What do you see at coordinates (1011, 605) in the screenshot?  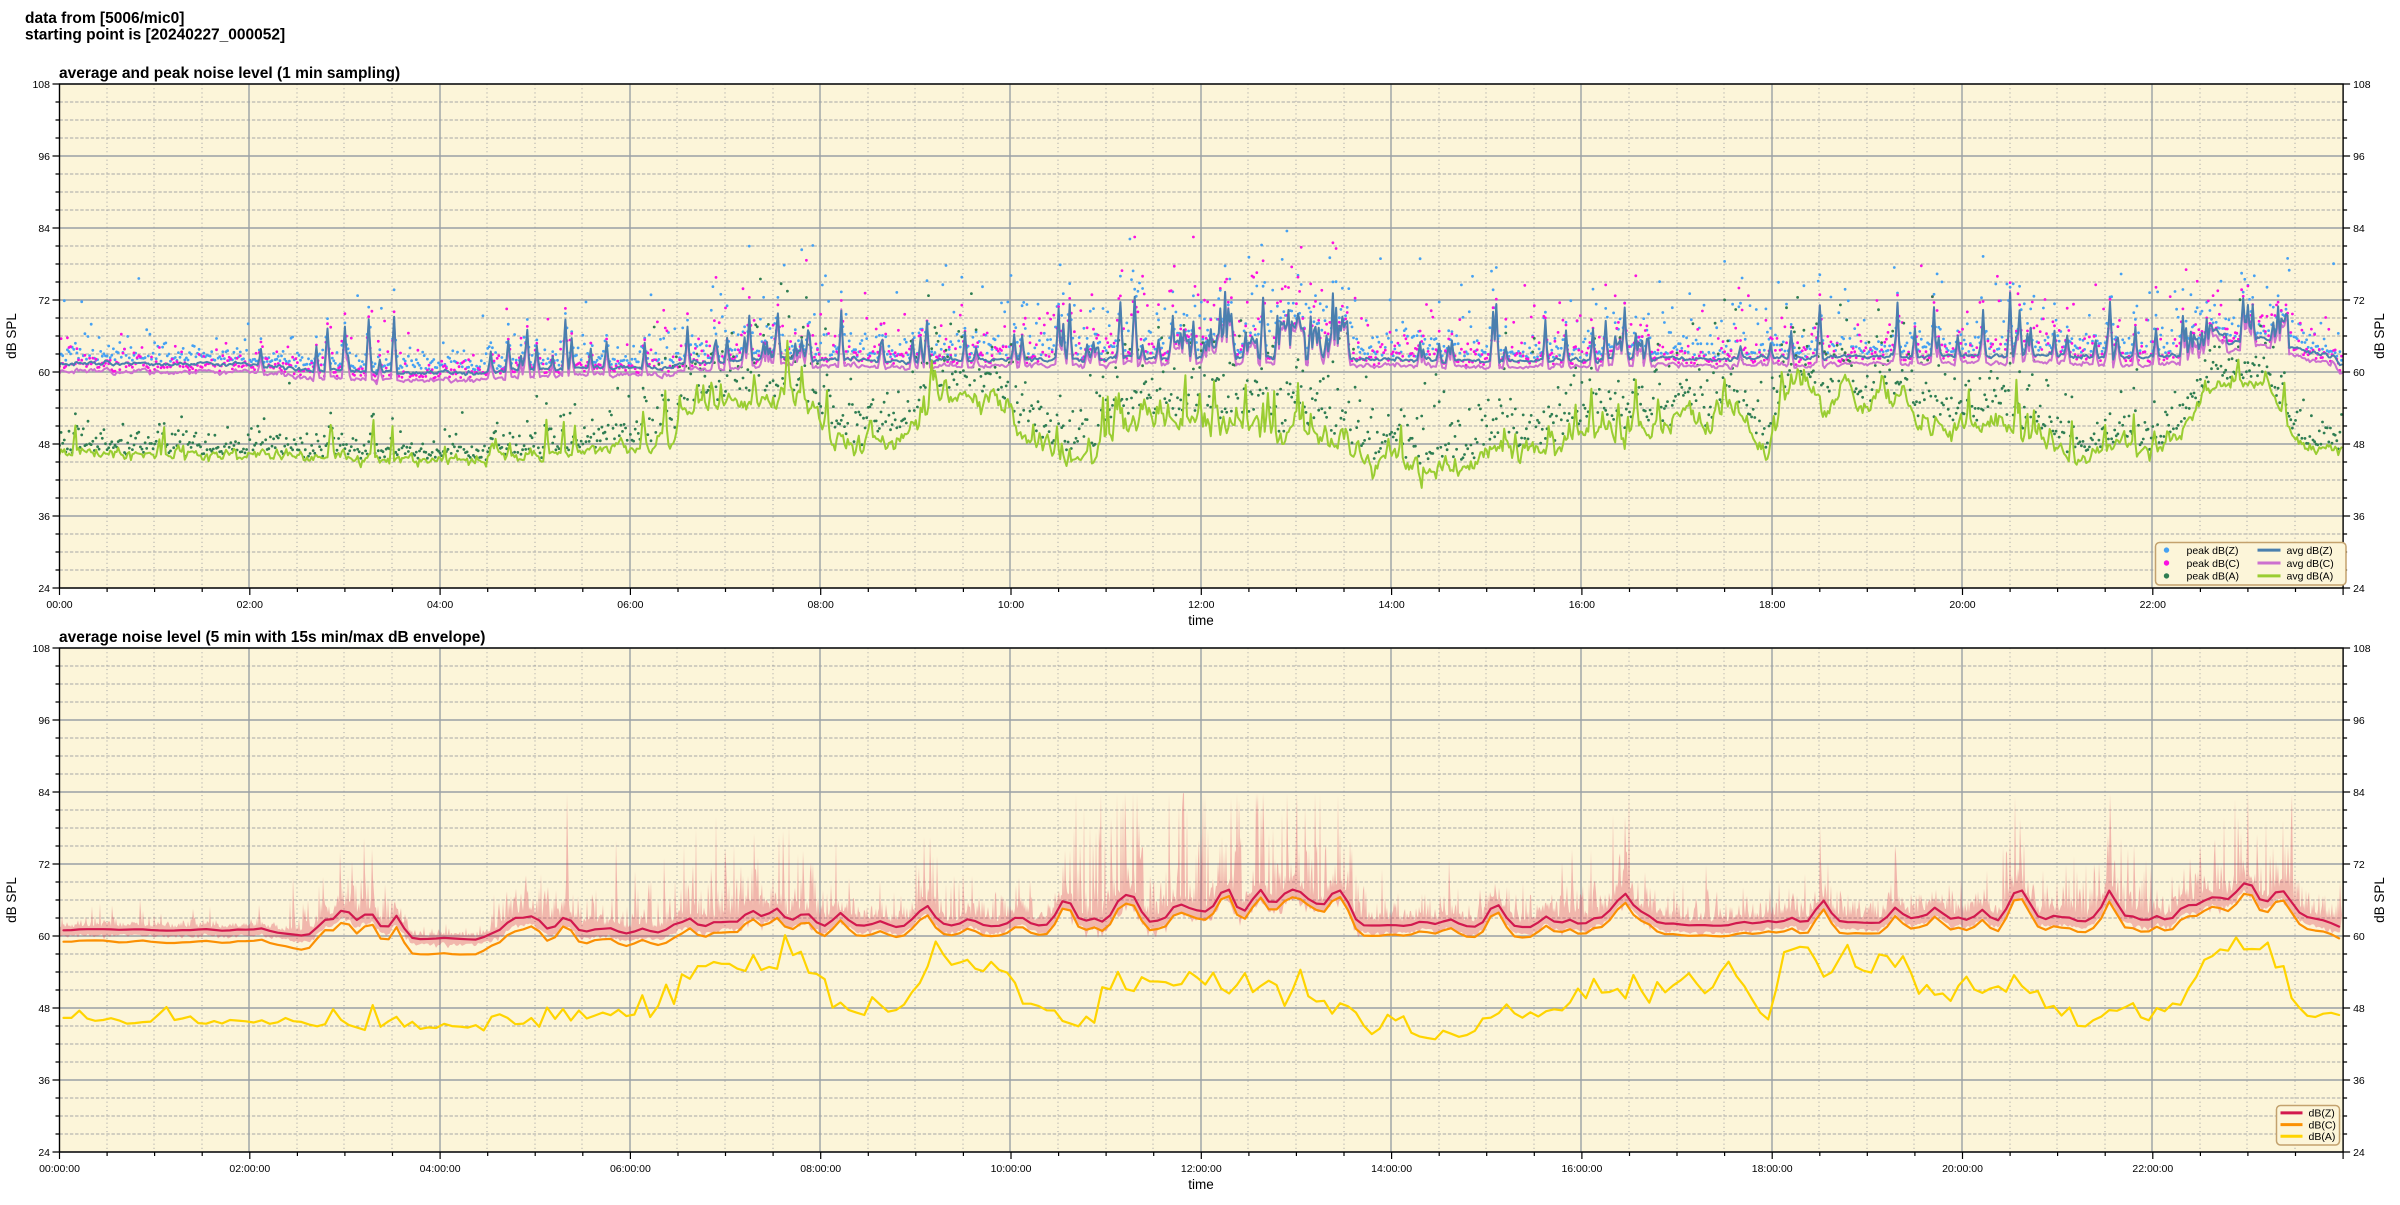 I see `svg-text: 10:00` at bounding box center [1011, 605].